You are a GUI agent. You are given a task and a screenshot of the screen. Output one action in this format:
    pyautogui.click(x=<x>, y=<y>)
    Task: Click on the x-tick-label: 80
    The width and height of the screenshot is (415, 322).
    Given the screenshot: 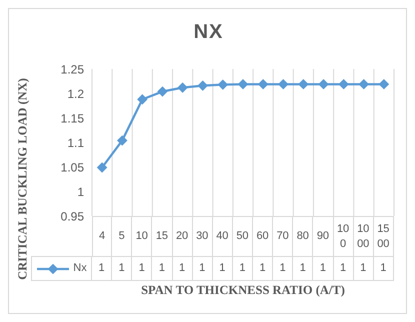 What is the action you would take?
    pyautogui.click(x=303, y=236)
    